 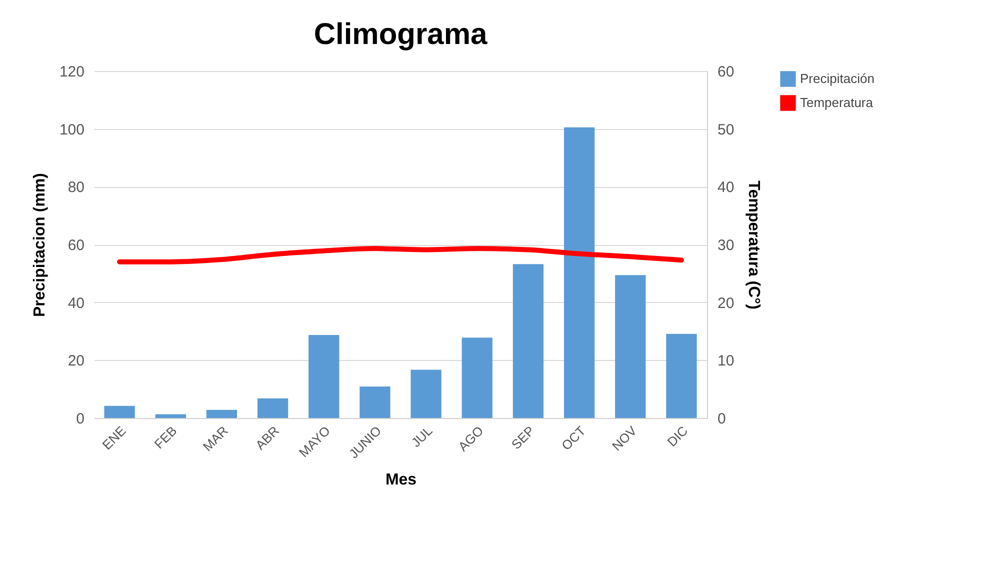 What do you see at coordinates (677, 436) in the screenshot?
I see `x-tick-label: DIC` at bounding box center [677, 436].